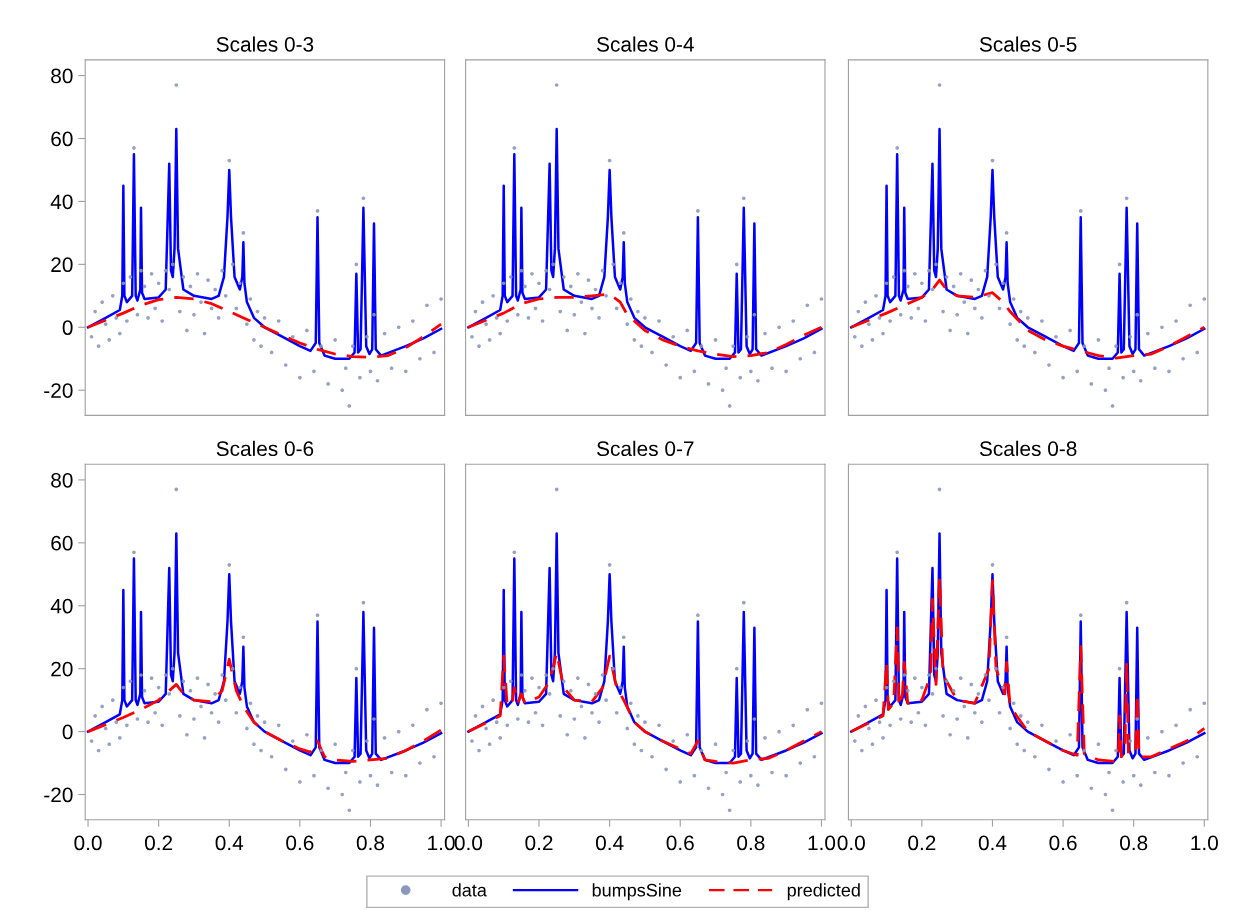  Describe the element at coordinates (823, 892) in the screenshot. I see `legend-label: predicted` at that location.